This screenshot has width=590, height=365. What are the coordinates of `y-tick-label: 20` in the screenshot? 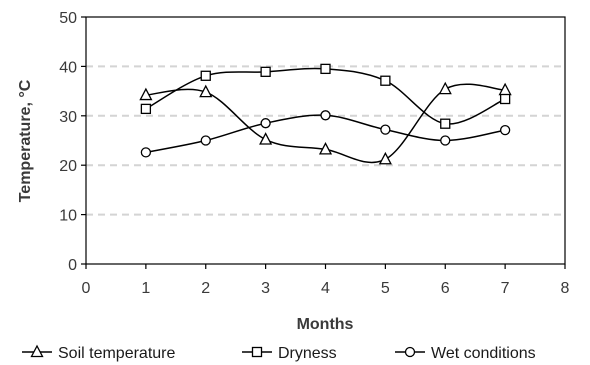 It's located at (68, 166).